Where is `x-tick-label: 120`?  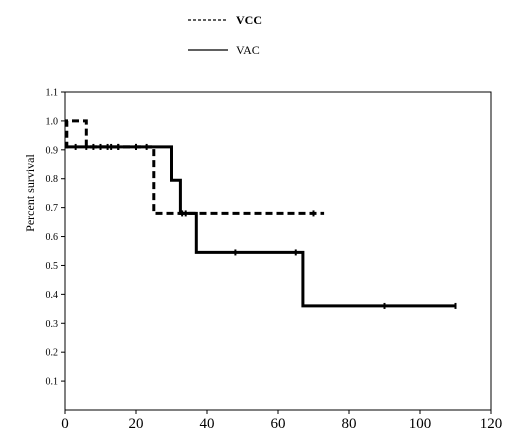 x-tick-label: 120 is located at coordinates (491, 423).